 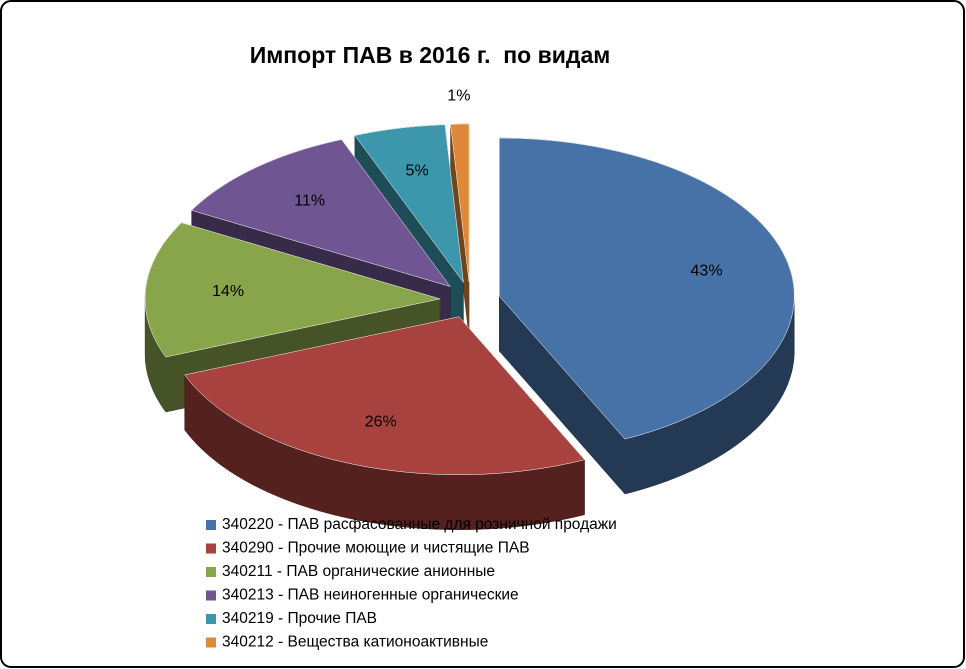 What do you see at coordinates (458, 96) in the screenshot?
I see `data-label: 1%` at bounding box center [458, 96].